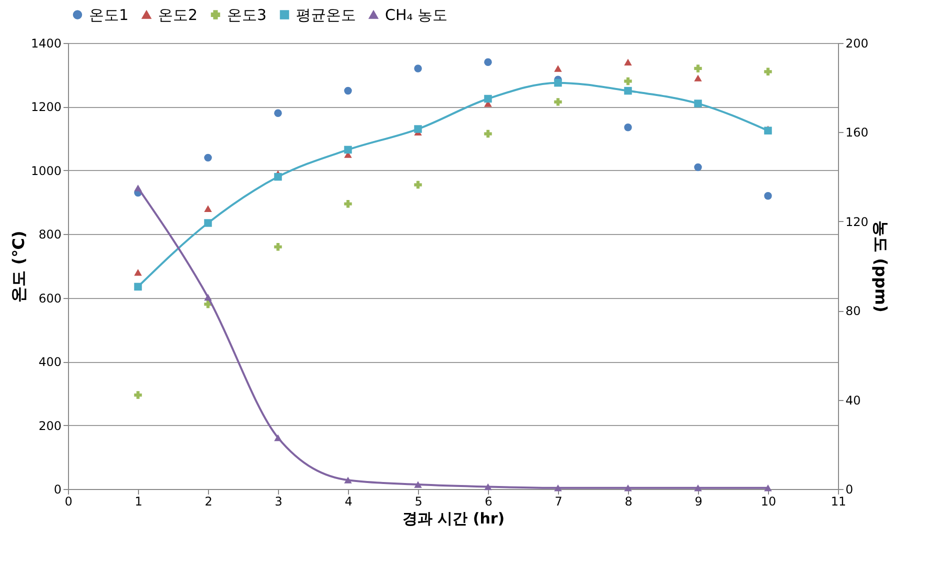 The width and height of the screenshot is (952, 573). I want to click on x-tick-label: 8, so click(628, 501).